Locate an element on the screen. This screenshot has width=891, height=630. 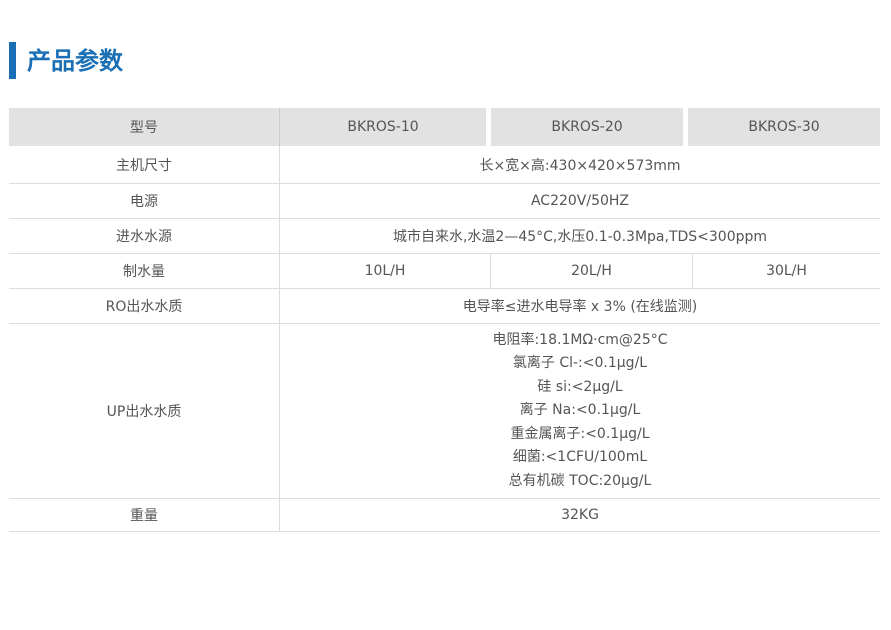
table-header-row: 型号 BKROS-10 BKROS-20 BKROS-30 is located at coordinates (444, 127).